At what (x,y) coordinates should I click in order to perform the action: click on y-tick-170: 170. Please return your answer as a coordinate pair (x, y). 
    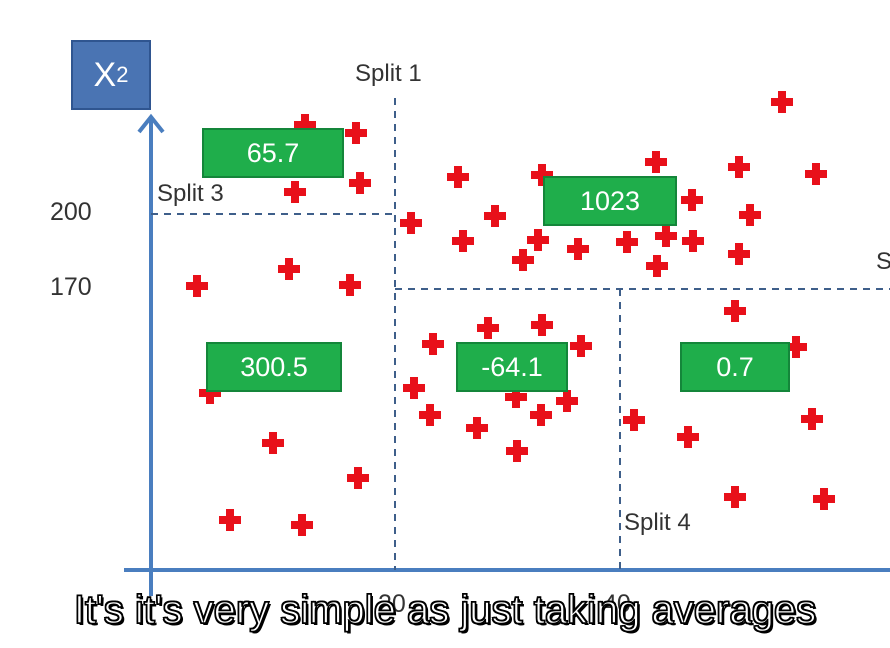
    Looking at the image, I should click on (71, 287).